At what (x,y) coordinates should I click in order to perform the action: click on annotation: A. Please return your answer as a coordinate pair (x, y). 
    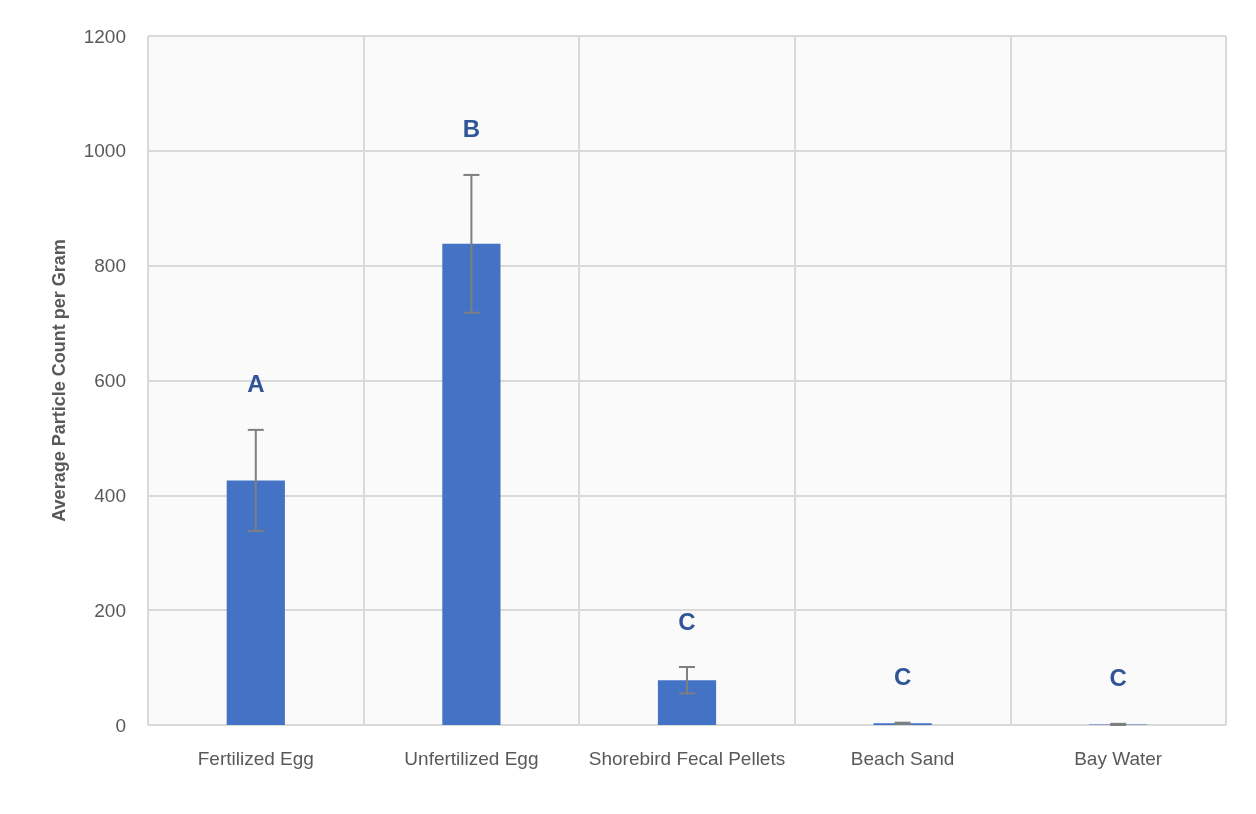
    Looking at the image, I should click on (256, 384).